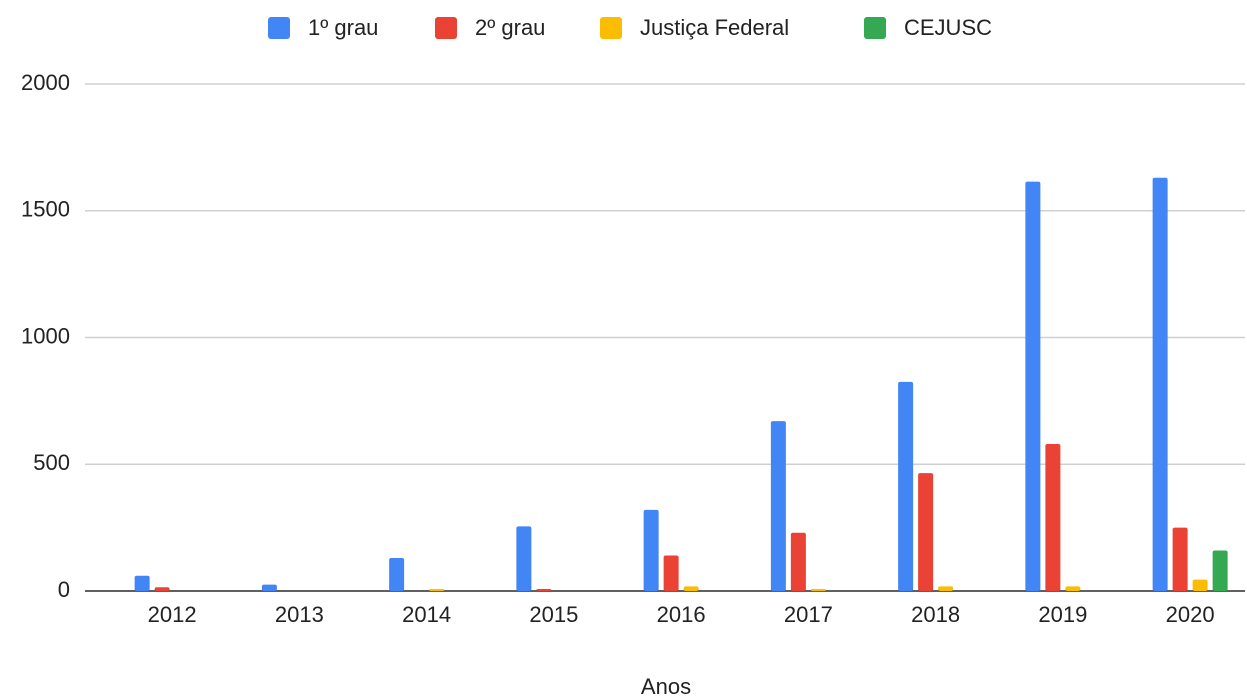 The height and width of the screenshot is (700, 1247). What do you see at coordinates (510, 27) in the screenshot?
I see `legend-label: 2º grau` at bounding box center [510, 27].